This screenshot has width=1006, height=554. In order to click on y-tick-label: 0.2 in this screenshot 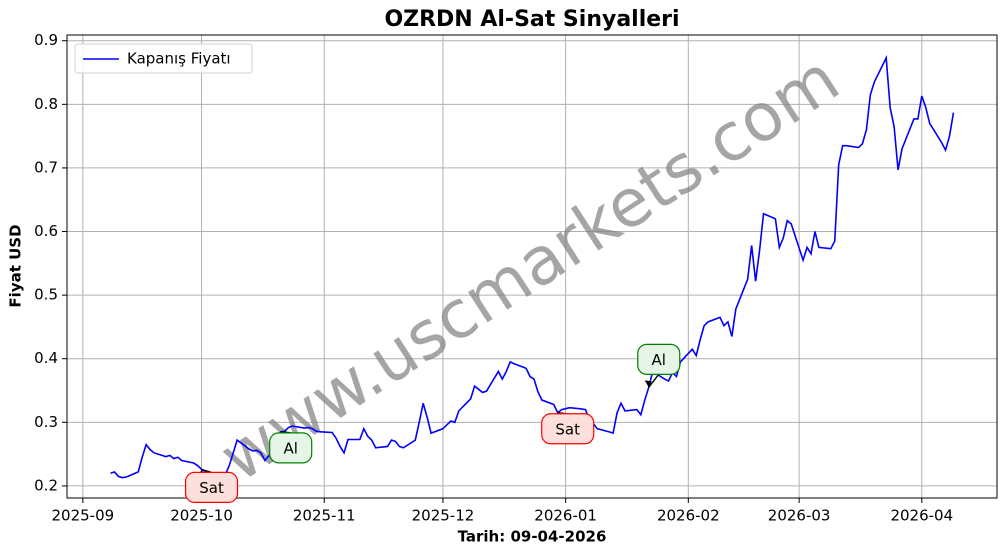, I will do `click(46, 485)`.